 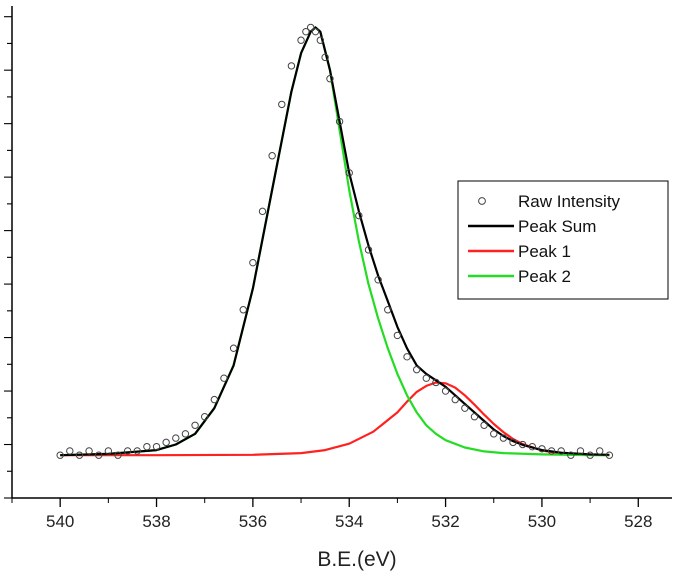 What do you see at coordinates (482, 201) in the screenshot?
I see `legend-swatch-marker` at bounding box center [482, 201].